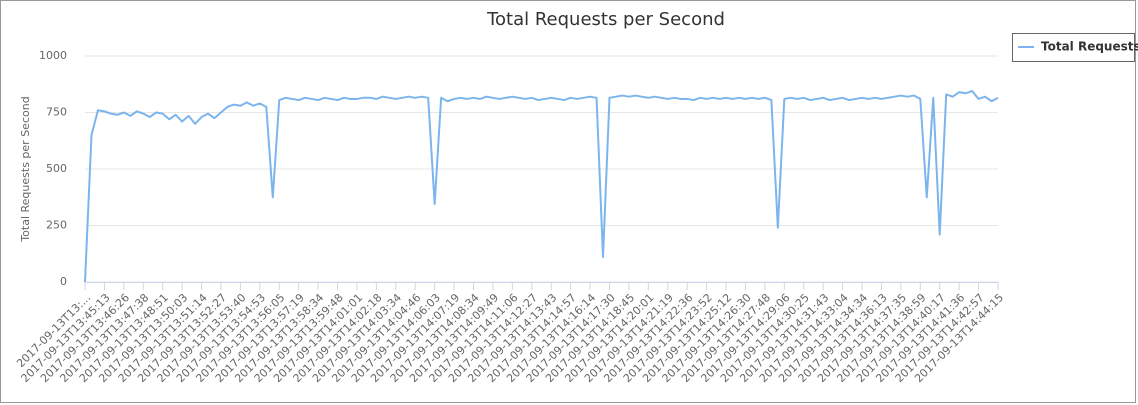 The width and height of the screenshot is (1138, 405). I want to click on y-tick-label: 1000, so click(53, 55).